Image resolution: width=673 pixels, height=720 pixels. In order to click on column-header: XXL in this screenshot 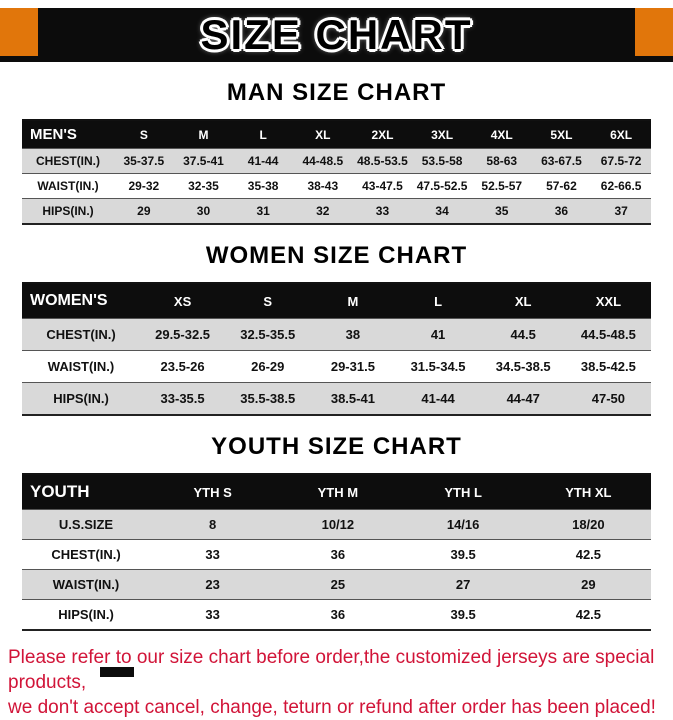, I will do `click(608, 300)`.